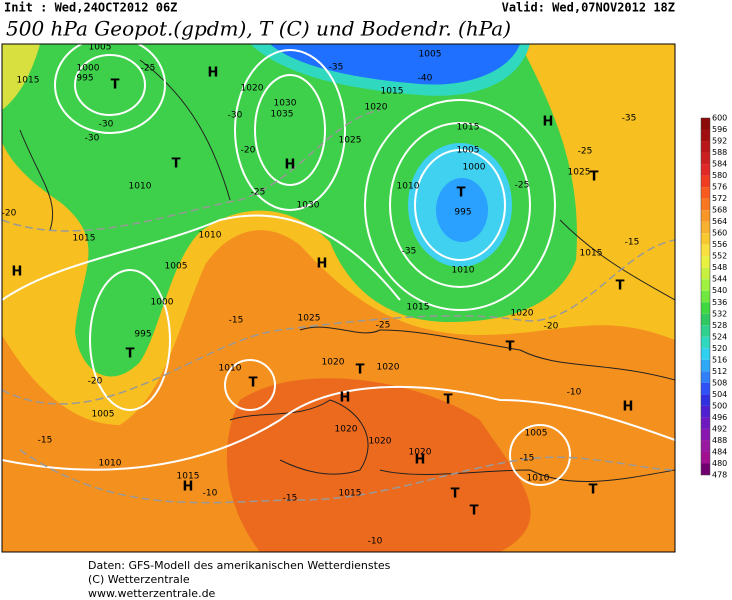  What do you see at coordinates (588, 8) in the screenshot?
I see `valid-time: Valid: Wed,07NOV2012 18Z` at bounding box center [588, 8].